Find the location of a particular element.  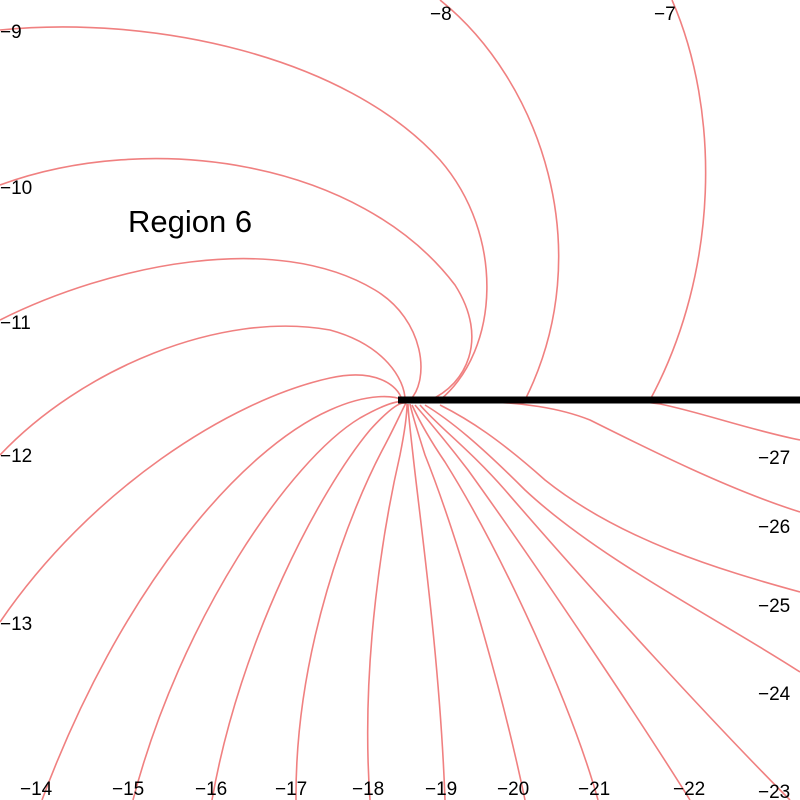

contour-label-minus-19: −19 is located at coordinates (441, 789).